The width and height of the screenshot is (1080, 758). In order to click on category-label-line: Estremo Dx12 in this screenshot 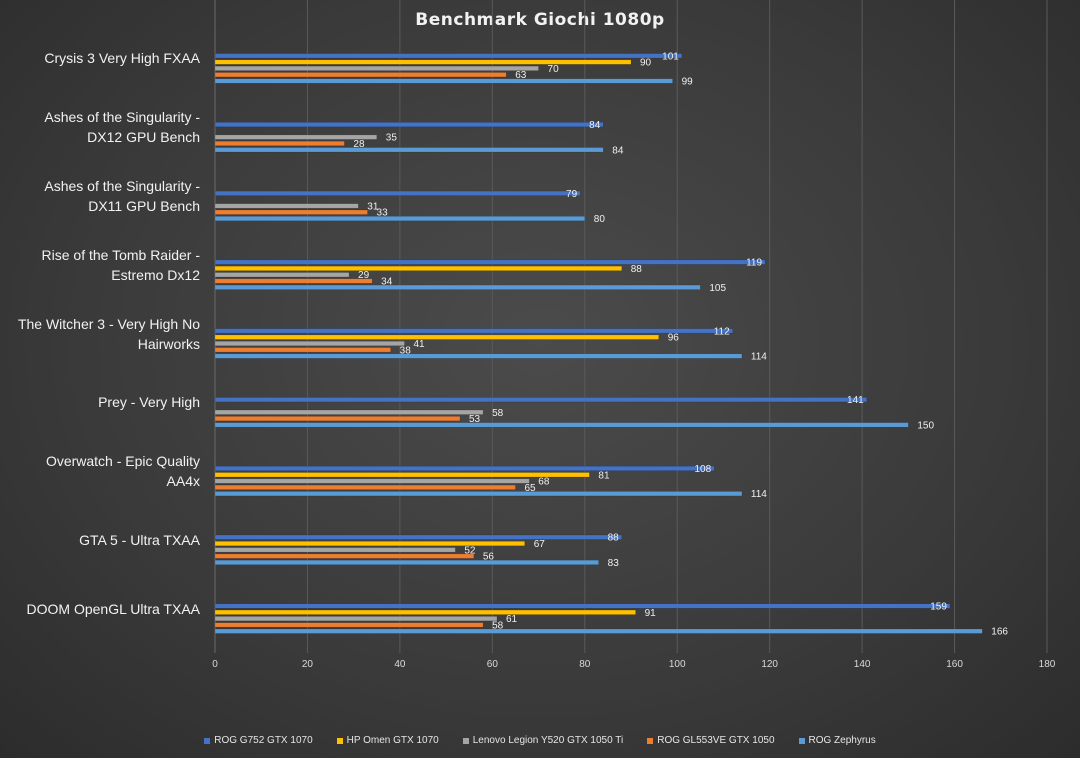, I will do `click(155, 274)`.